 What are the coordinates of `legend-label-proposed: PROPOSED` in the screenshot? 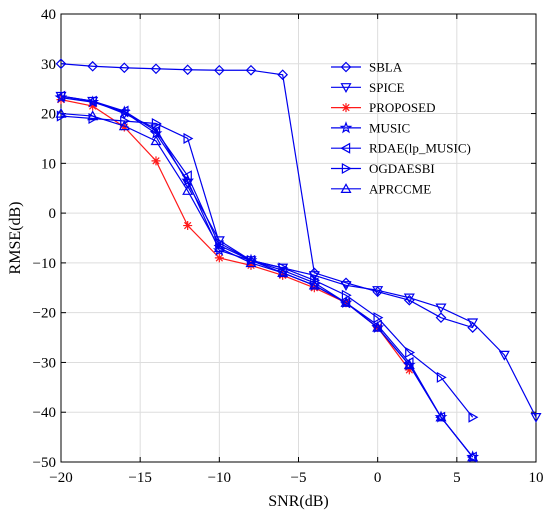 It's located at (402, 107).